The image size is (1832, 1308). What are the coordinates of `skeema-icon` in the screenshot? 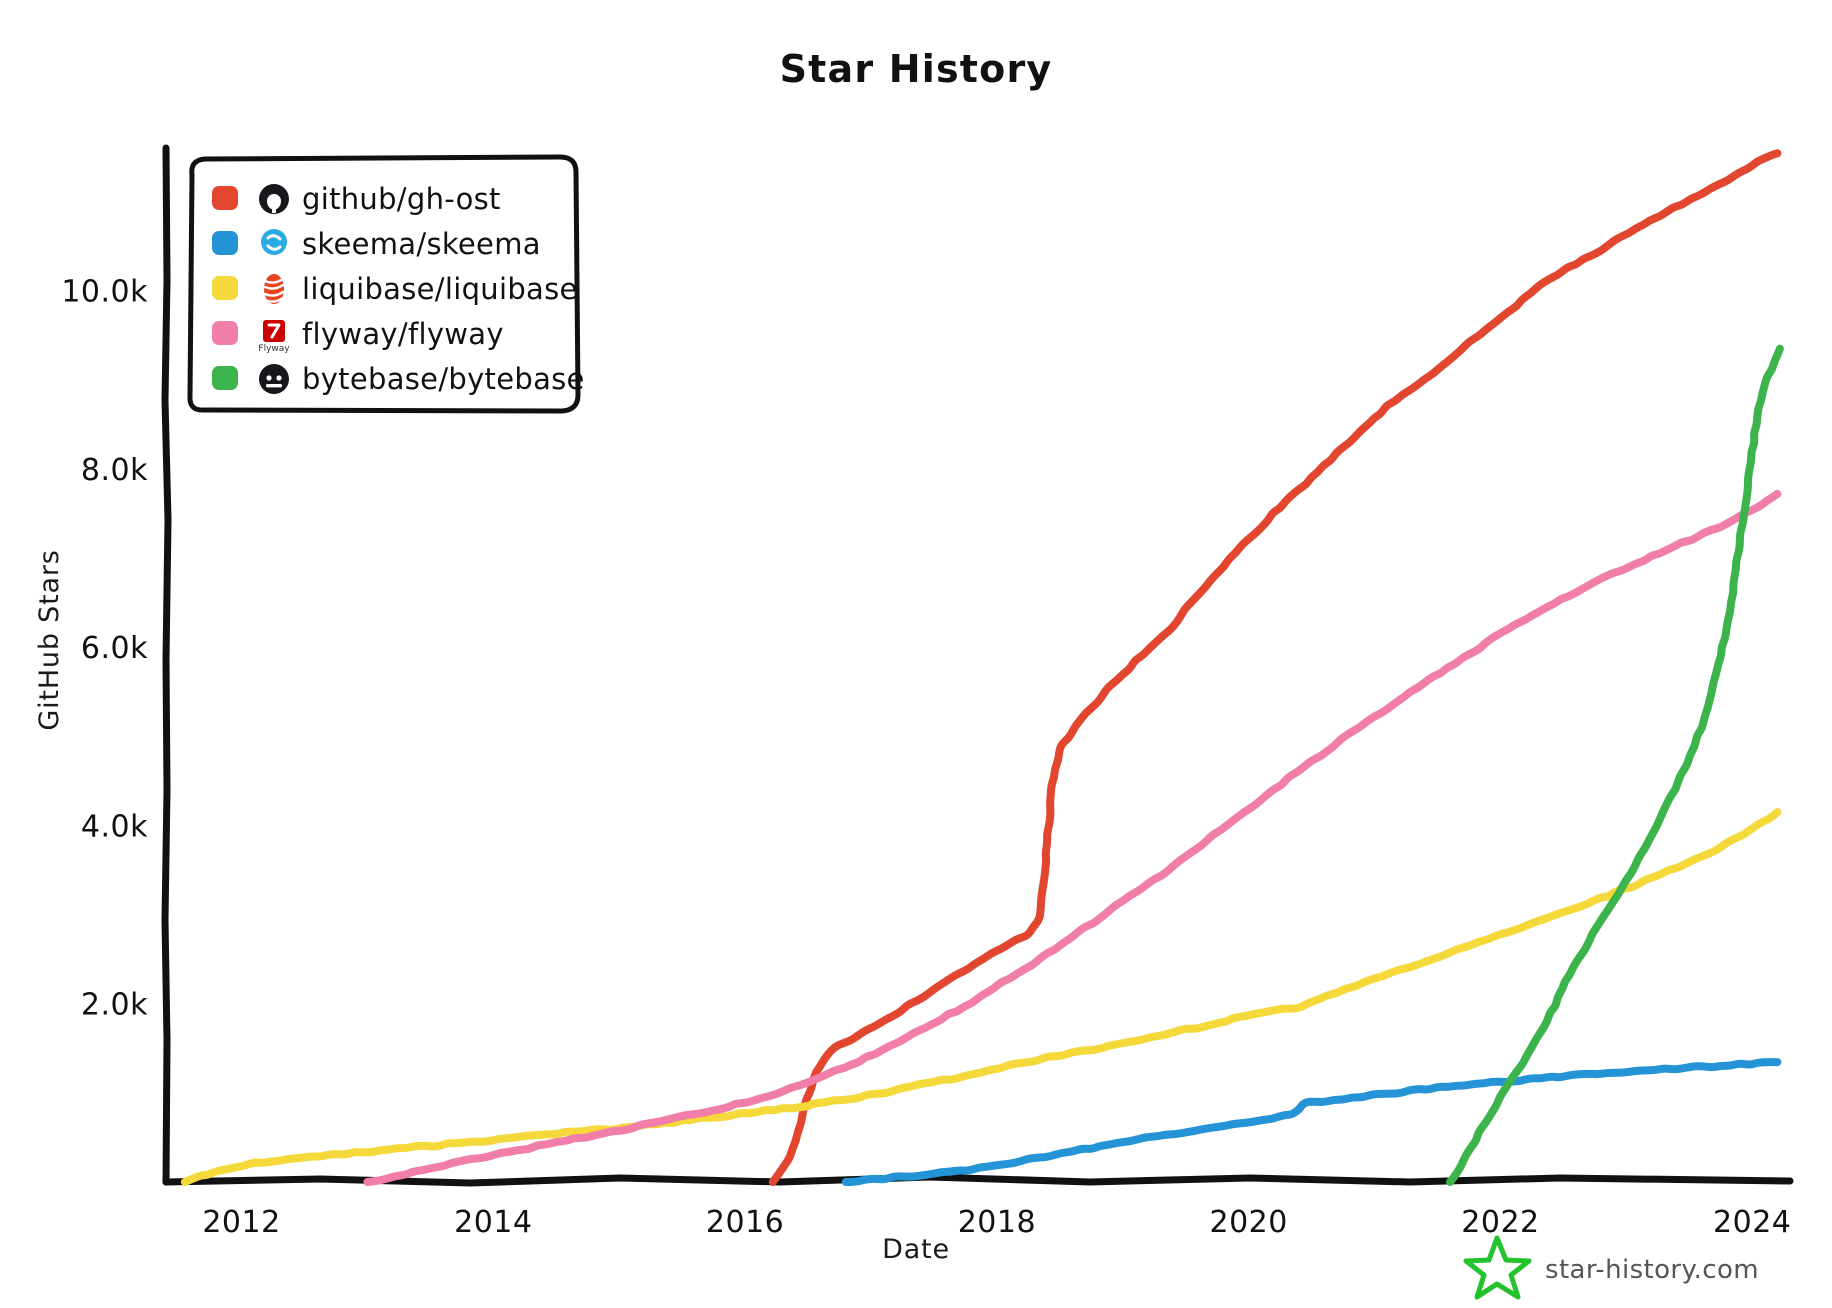 It's located at (274, 242).